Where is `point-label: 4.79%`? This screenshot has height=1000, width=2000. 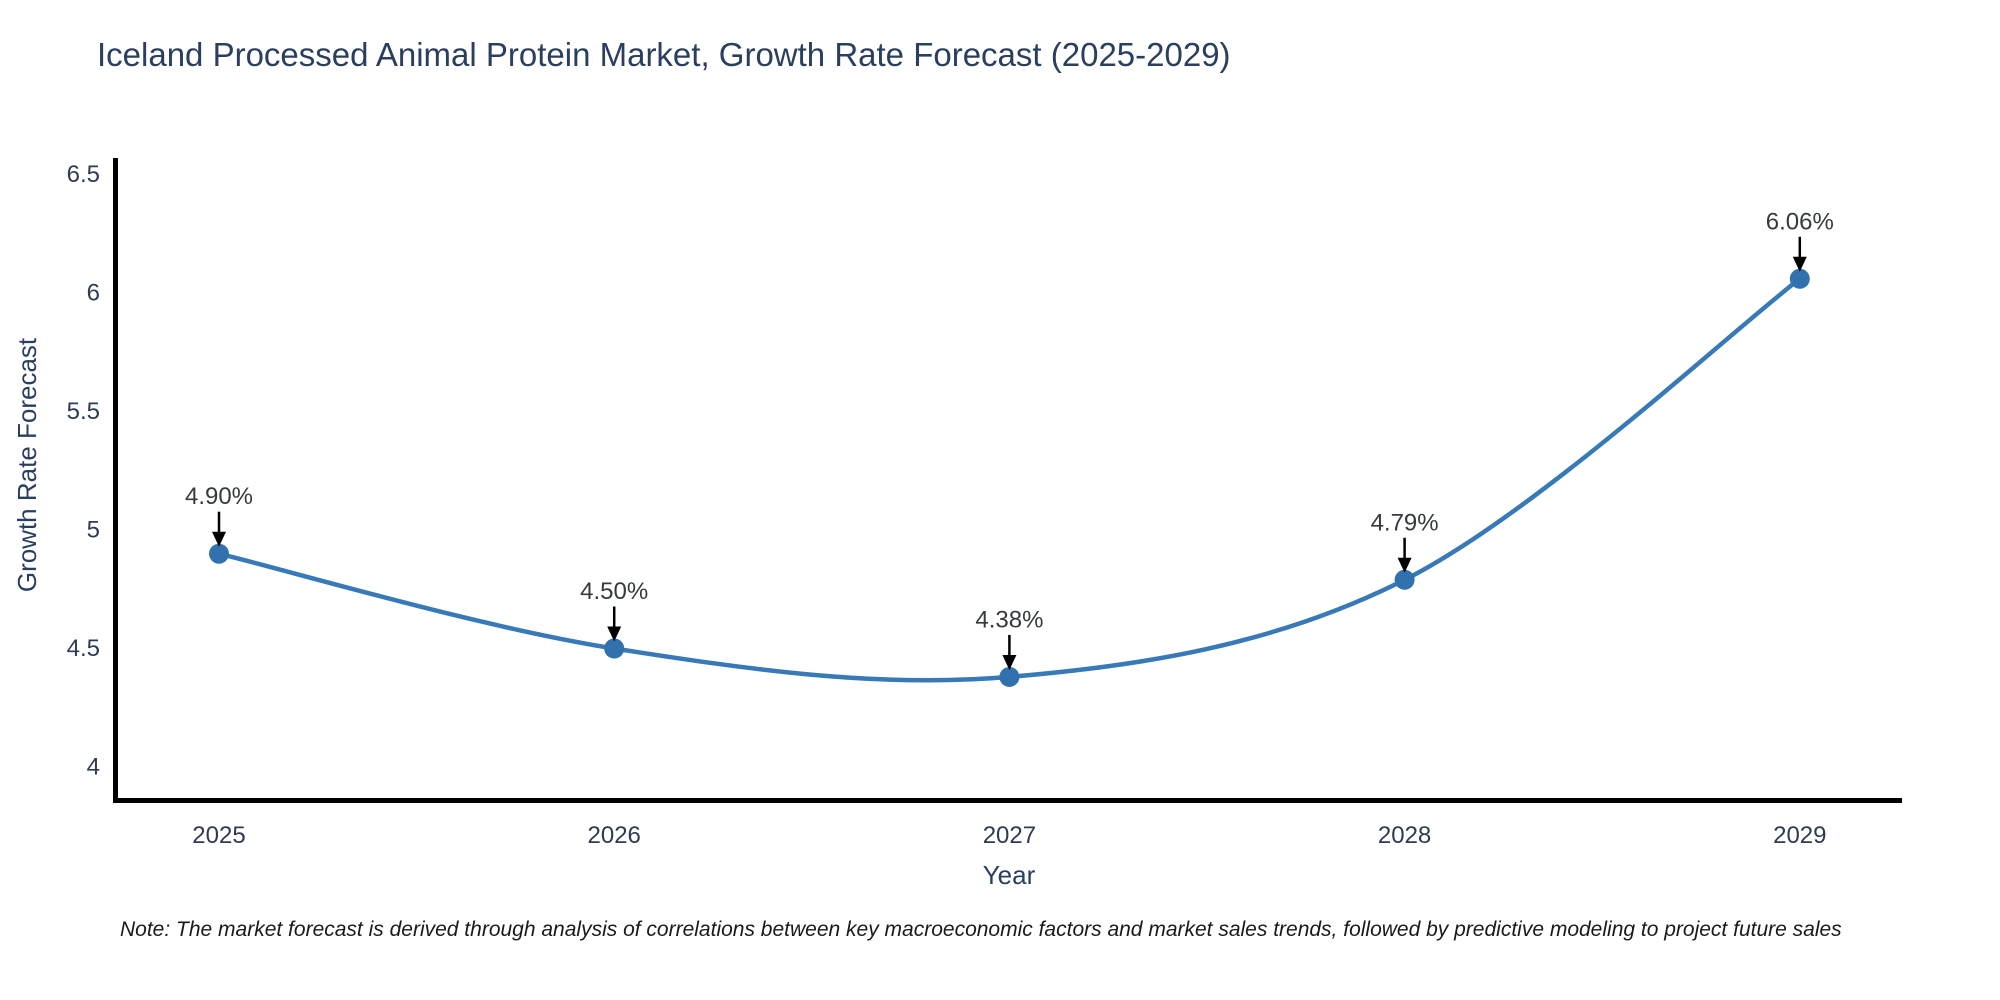
point-label: 4.79% is located at coordinates (1405, 522).